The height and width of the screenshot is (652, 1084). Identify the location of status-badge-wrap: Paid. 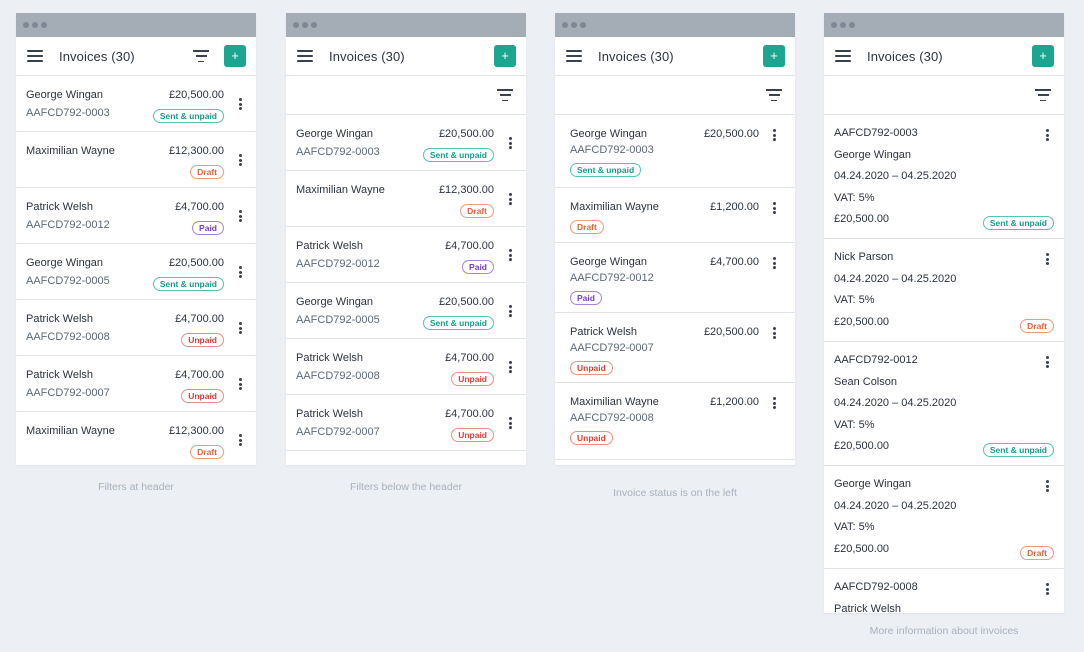
(478, 266).